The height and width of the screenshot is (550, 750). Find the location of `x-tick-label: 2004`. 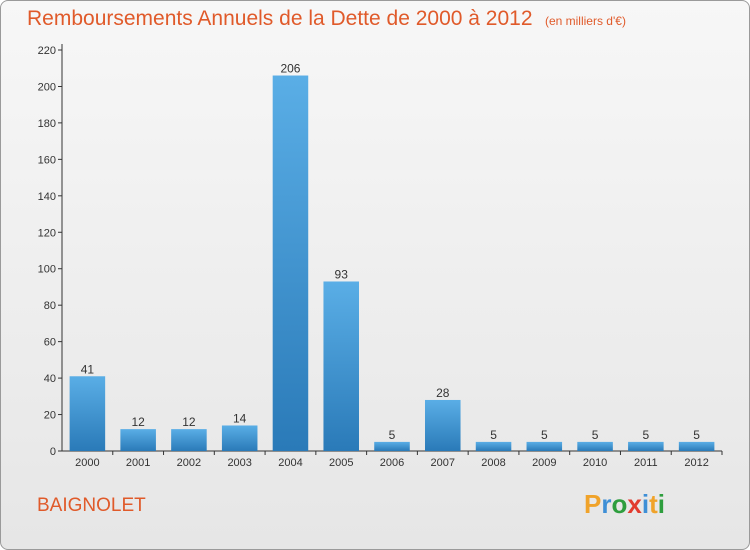

x-tick-label: 2004 is located at coordinates (290, 463).